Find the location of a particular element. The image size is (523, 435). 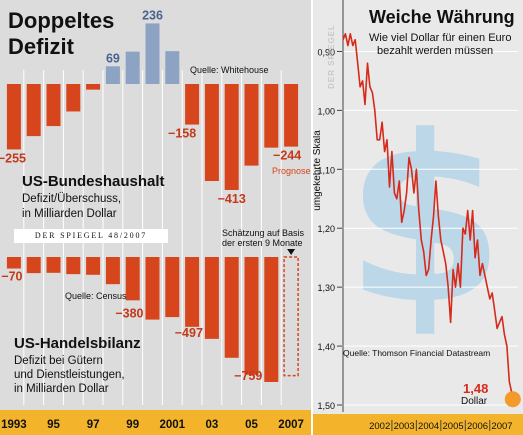

budget-label-2004: −413 is located at coordinates (232, 199).